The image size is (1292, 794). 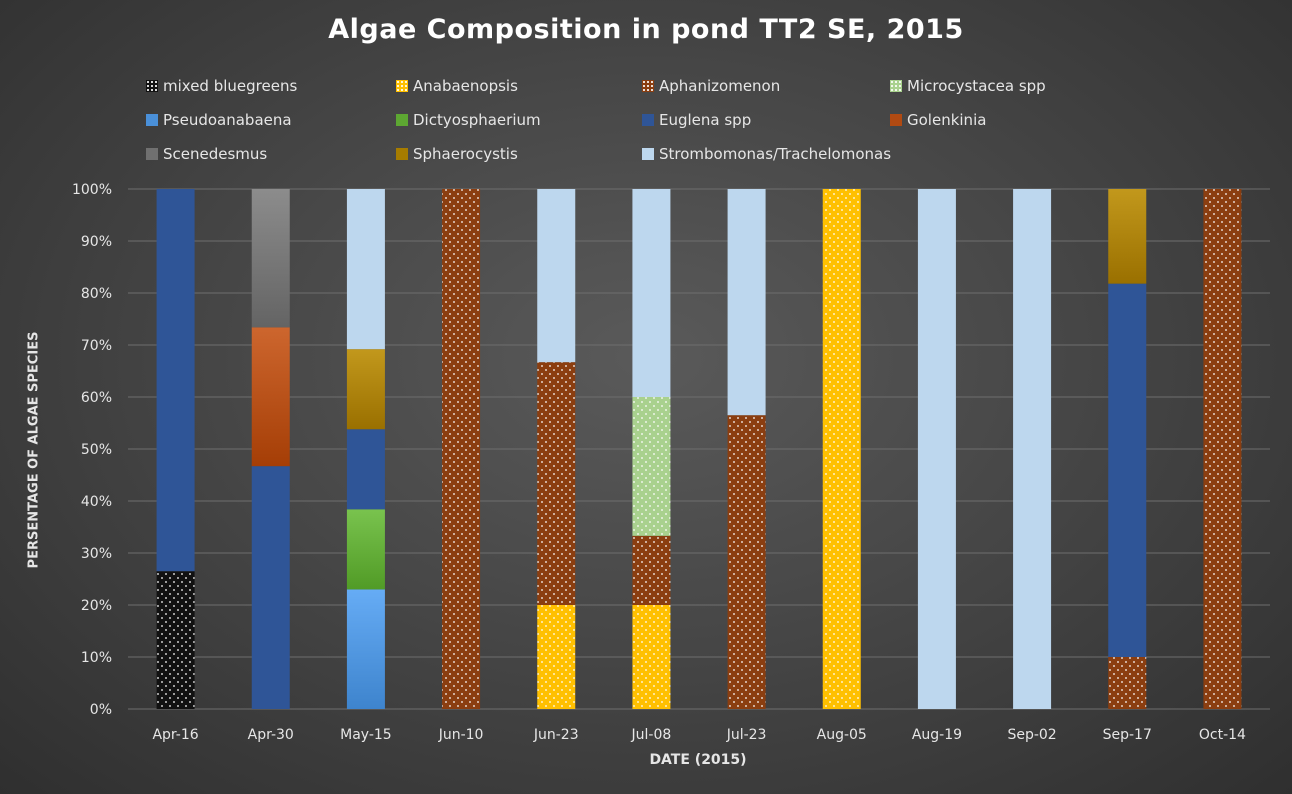 What do you see at coordinates (746, 735) in the screenshot?
I see `x-tick-label: Jul-23` at bounding box center [746, 735].